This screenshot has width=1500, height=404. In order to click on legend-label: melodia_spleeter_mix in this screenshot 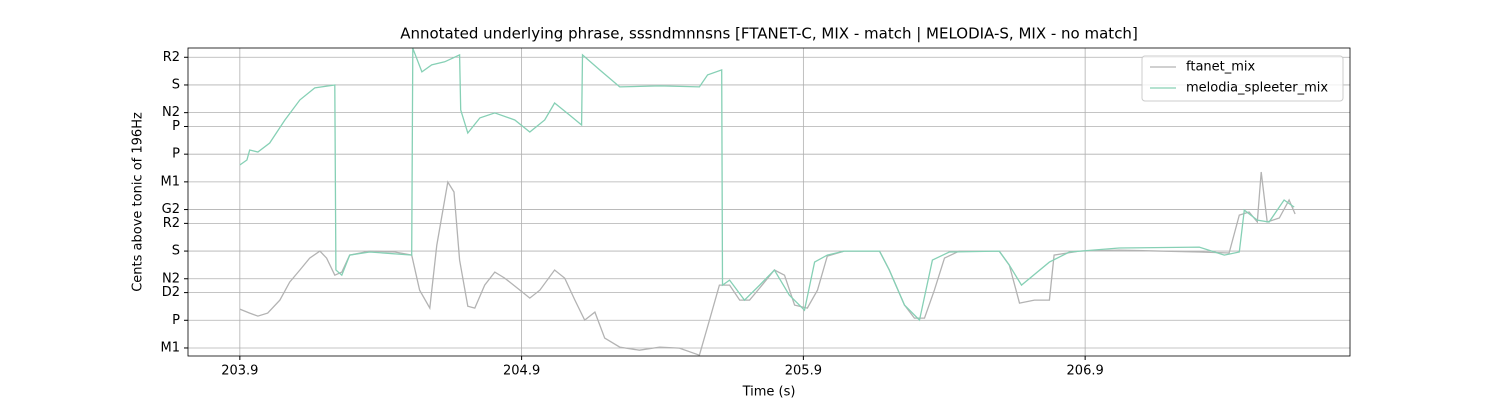, I will do `click(1257, 88)`.